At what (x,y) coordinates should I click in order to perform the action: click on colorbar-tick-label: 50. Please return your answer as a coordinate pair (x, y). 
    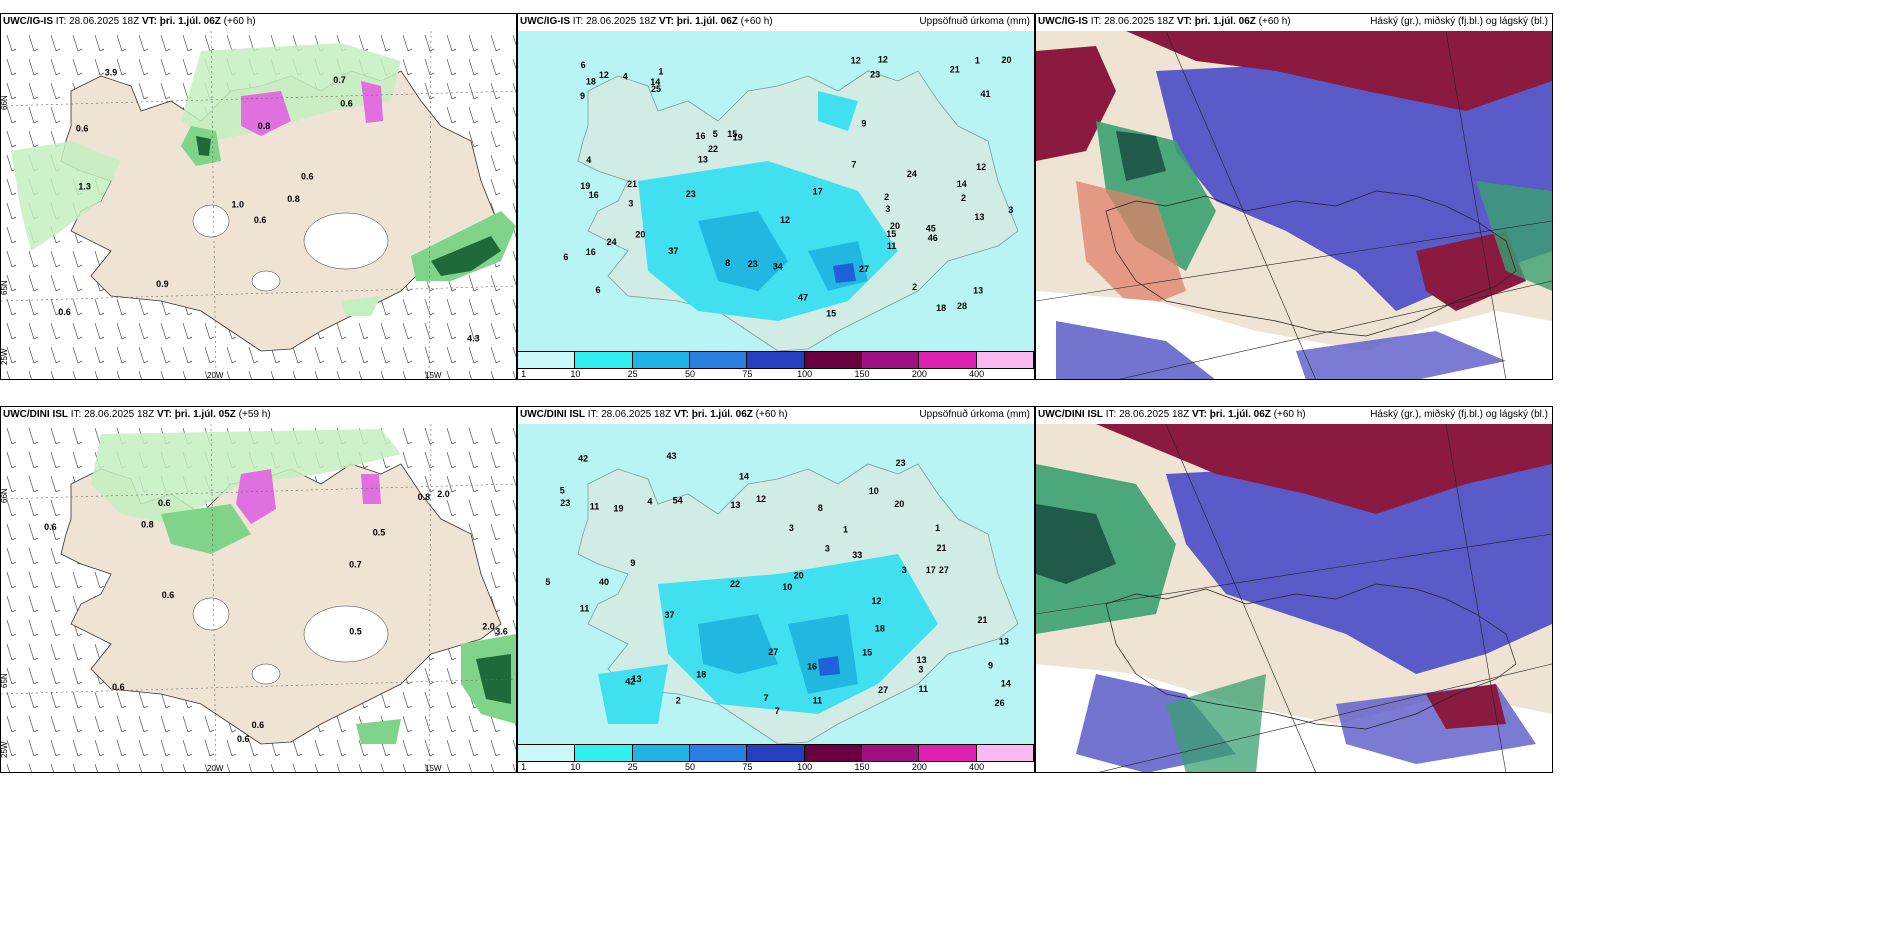
    Looking at the image, I should click on (690, 767).